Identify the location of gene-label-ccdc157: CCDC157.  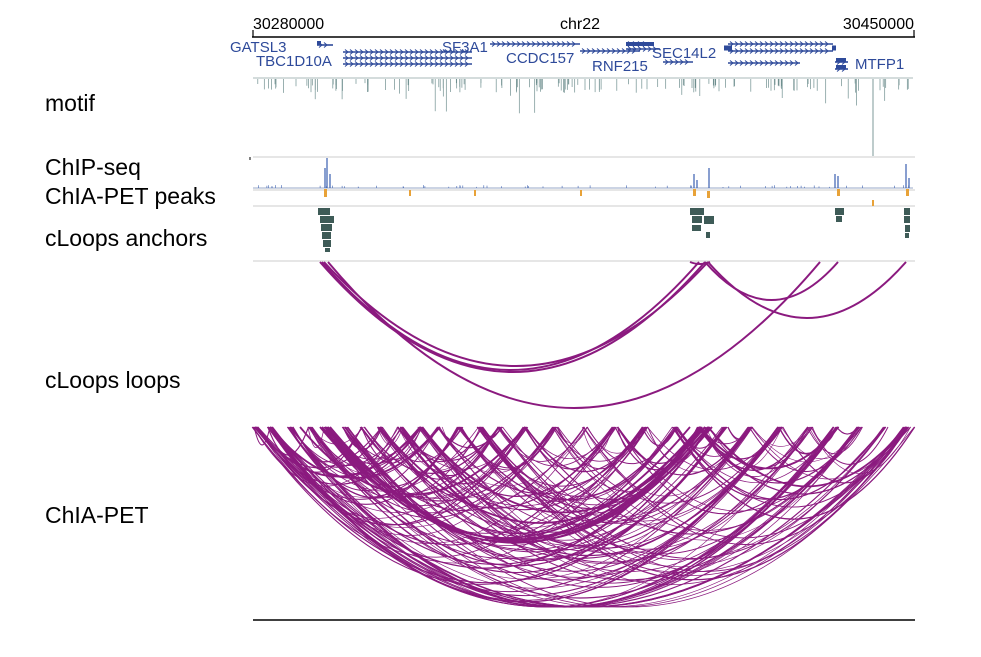
(540, 58).